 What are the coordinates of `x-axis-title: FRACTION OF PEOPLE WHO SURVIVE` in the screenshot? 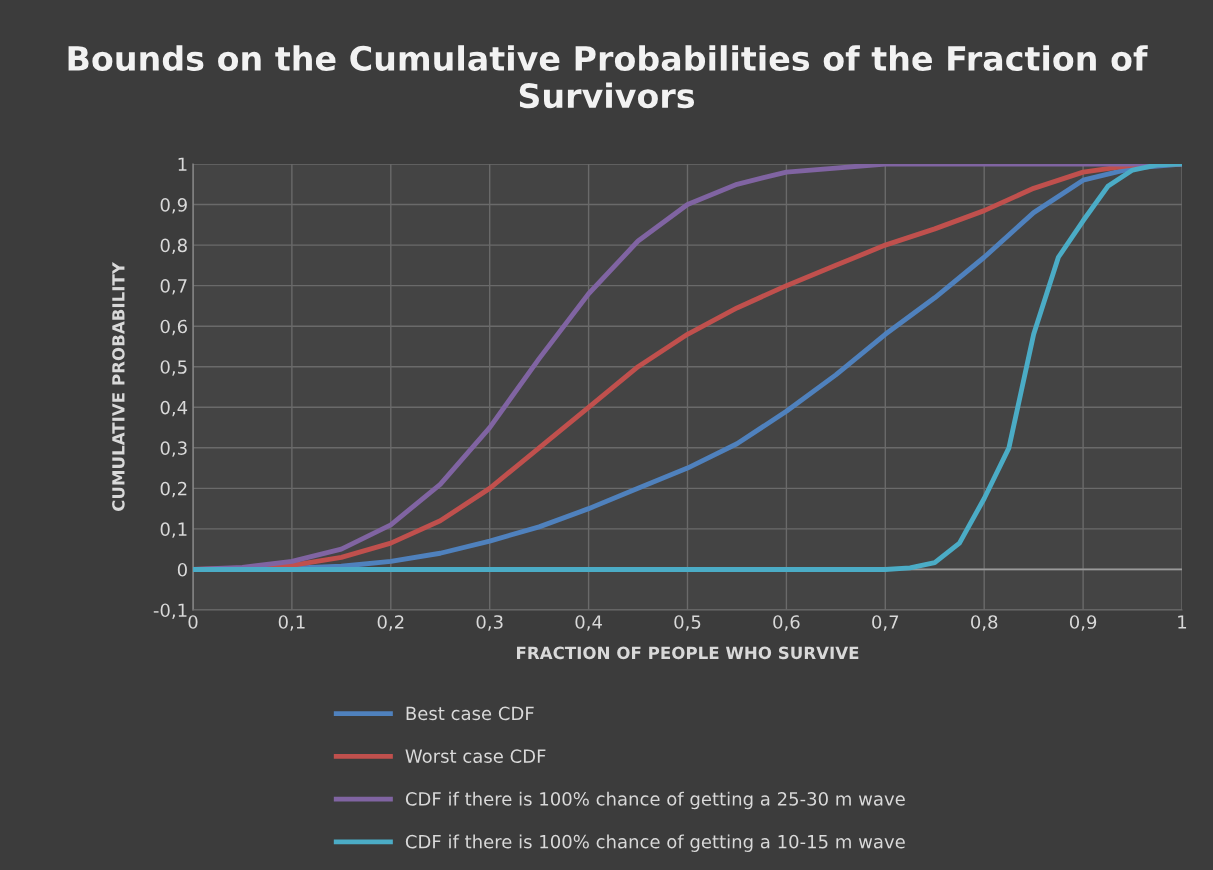 It's located at (688, 653).